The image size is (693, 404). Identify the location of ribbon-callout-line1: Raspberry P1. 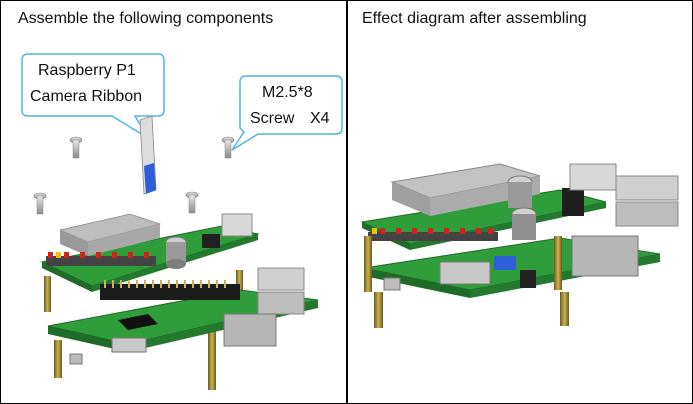
(87, 70).